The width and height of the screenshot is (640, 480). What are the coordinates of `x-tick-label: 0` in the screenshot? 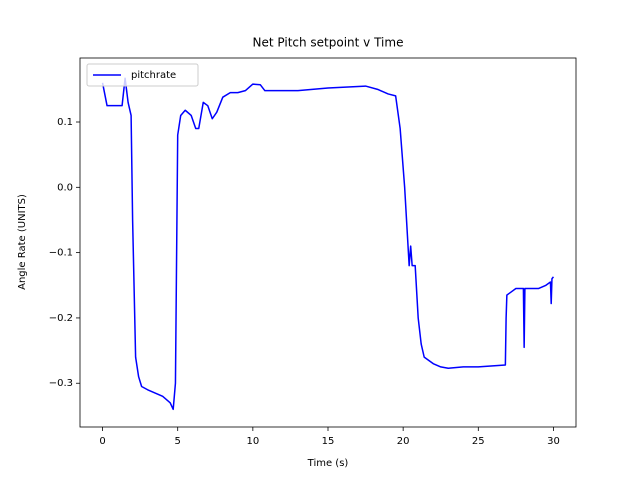 It's located at (102, 441).